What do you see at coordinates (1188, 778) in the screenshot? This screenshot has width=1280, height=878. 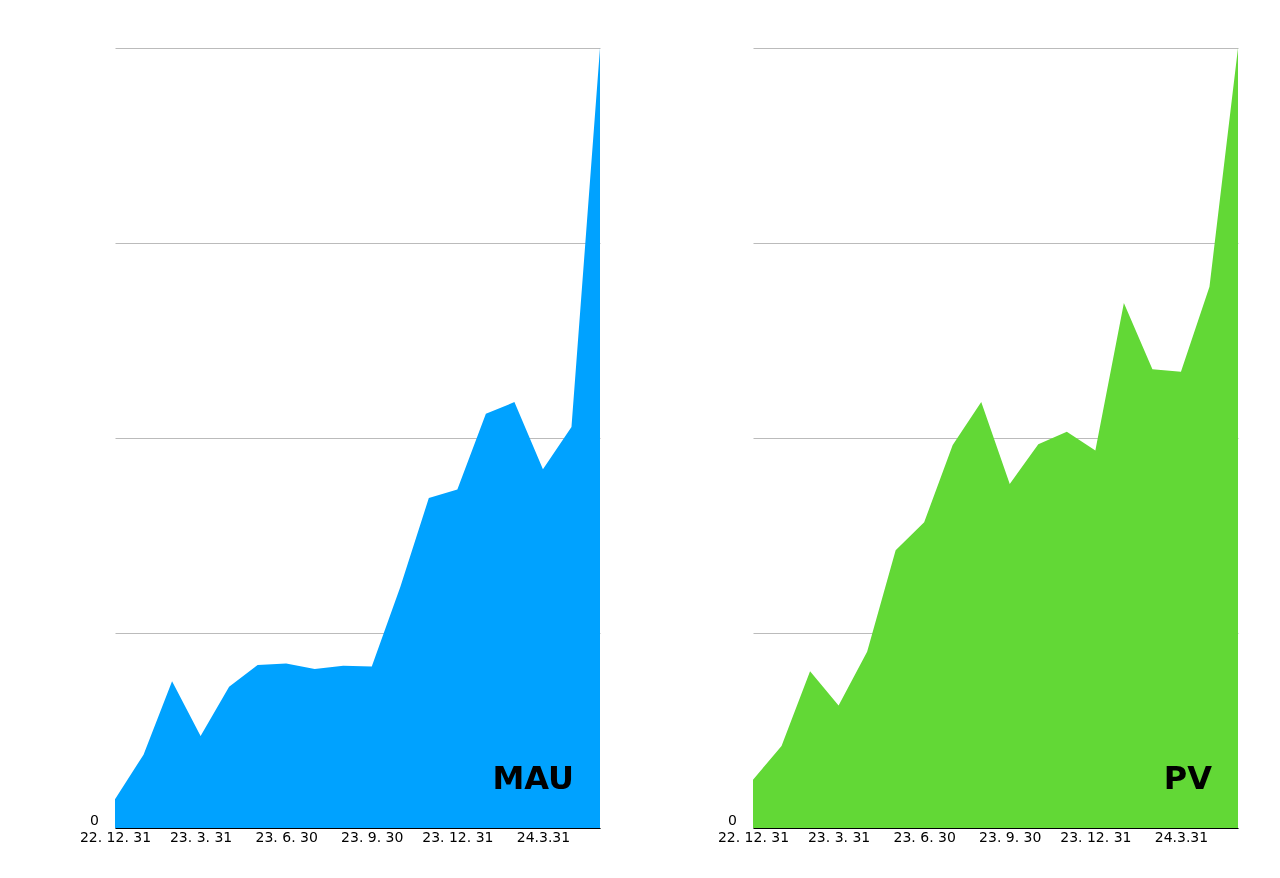 I see `series-label: PV` at bounding box center [1188, 778].